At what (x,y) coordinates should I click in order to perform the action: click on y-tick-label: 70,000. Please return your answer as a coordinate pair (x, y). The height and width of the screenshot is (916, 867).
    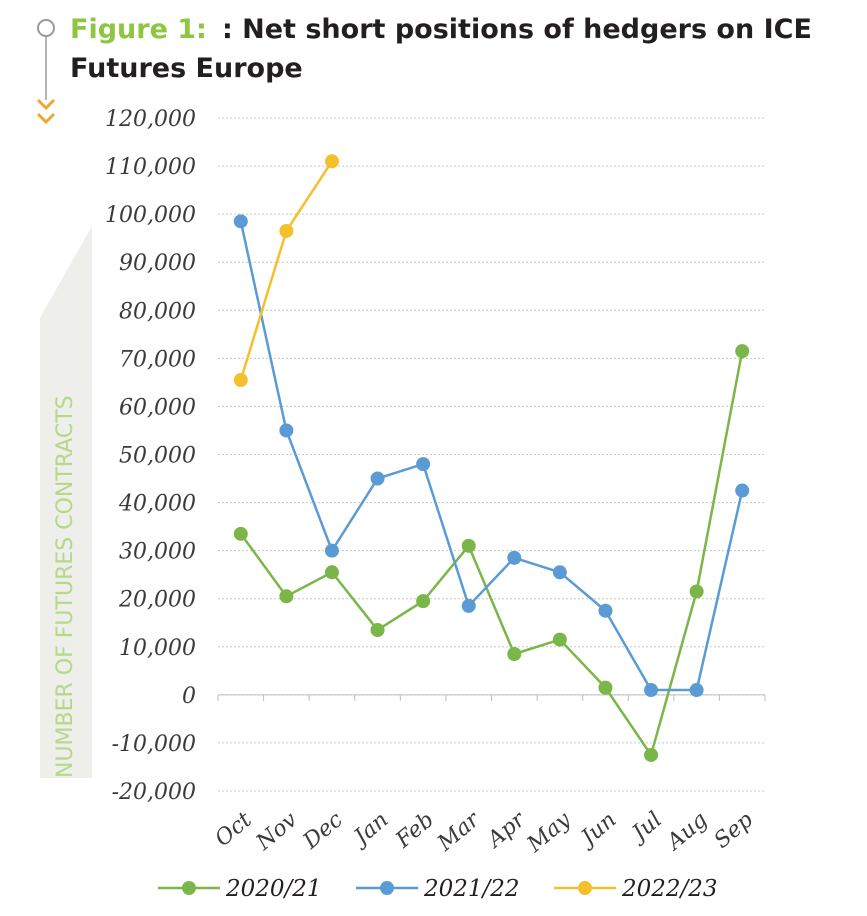
    Looking at the image, I should click on (157, 359).